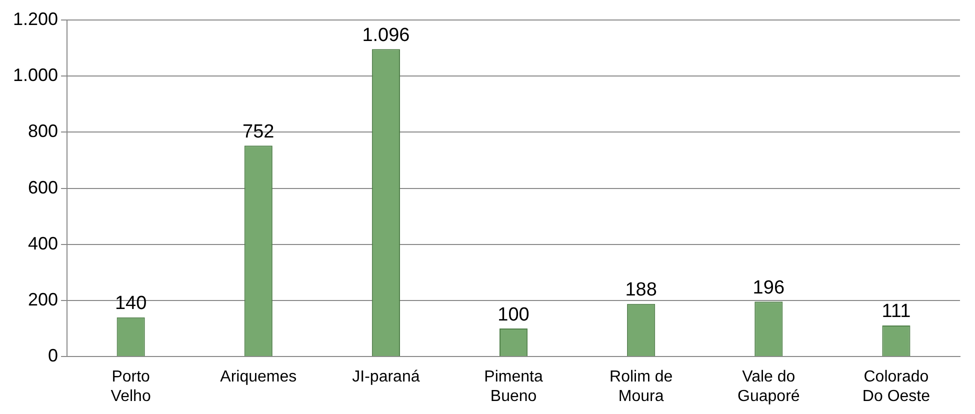  Describe the element at coordinates (896, 311) in the screenshot. I see `data-label: 111` at that location.